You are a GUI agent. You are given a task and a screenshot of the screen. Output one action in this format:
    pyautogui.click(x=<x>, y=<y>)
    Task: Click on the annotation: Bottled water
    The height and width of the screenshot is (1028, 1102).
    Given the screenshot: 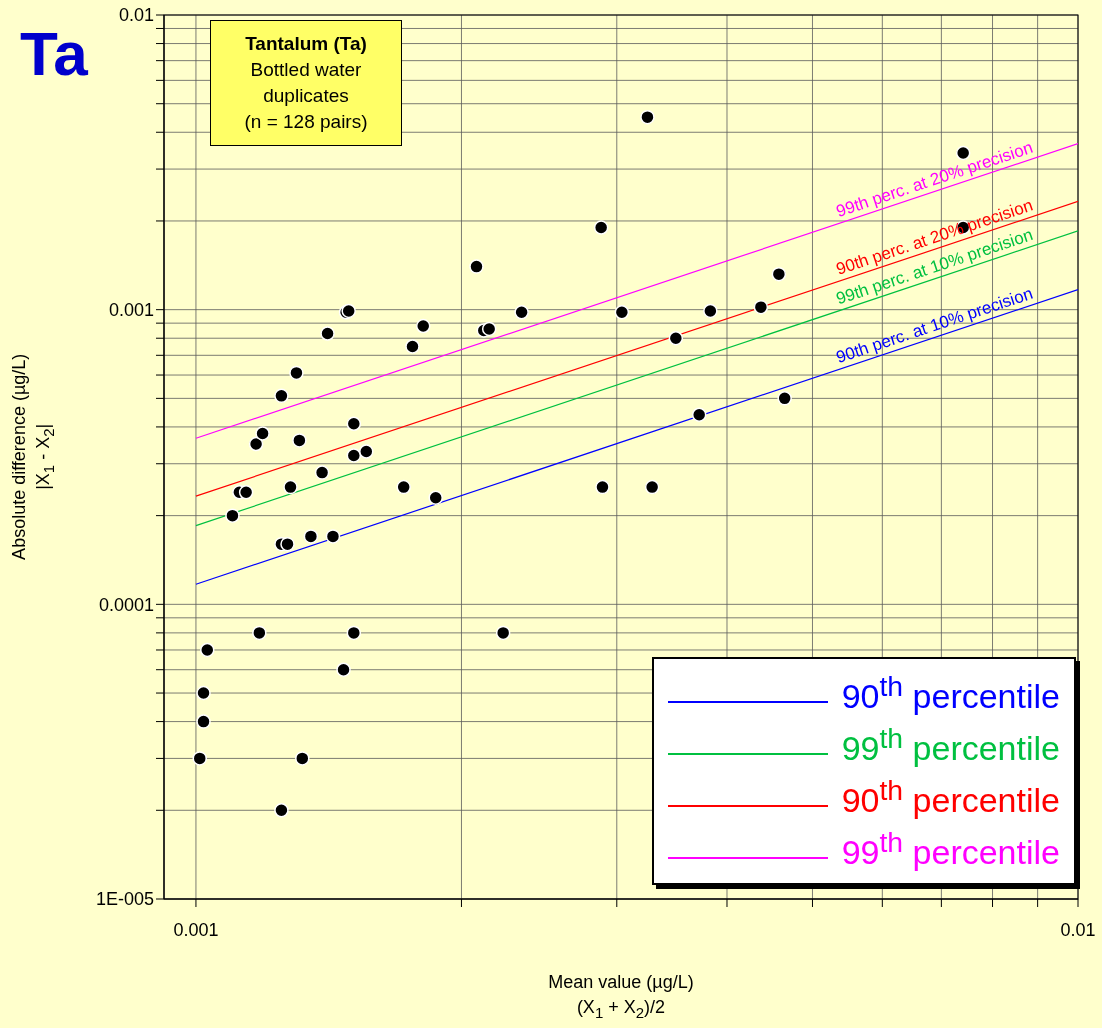 What is the action you would take?
    pyautogui.click(x=306, y=70)
    